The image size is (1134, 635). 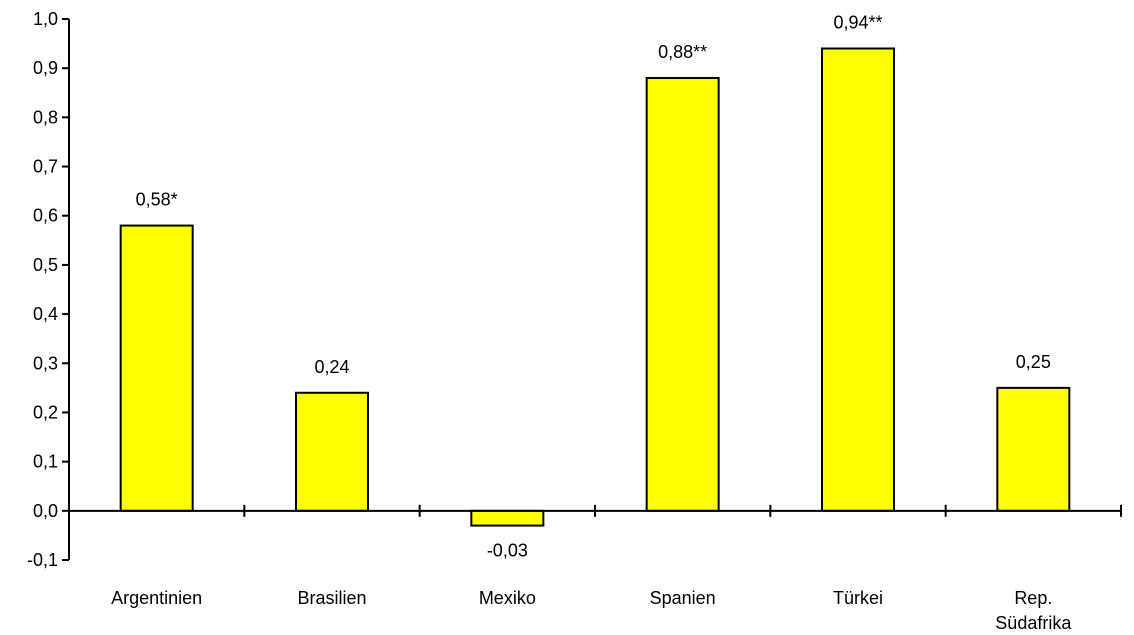 What do you see at coordinates (1033, 598) in the screenshot?
I see `x-category-label-line: Rep.` at bounding box center [1033, 598].